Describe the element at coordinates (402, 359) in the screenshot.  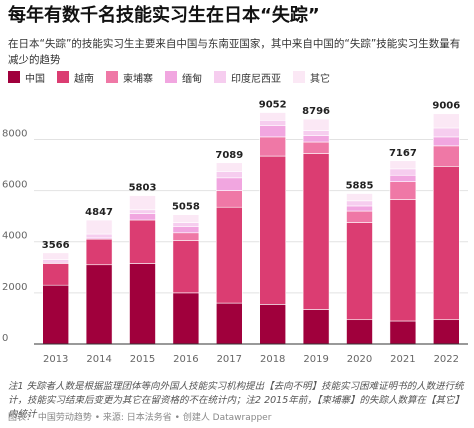
I see `x-tick-label-2021: 2021` at that location.